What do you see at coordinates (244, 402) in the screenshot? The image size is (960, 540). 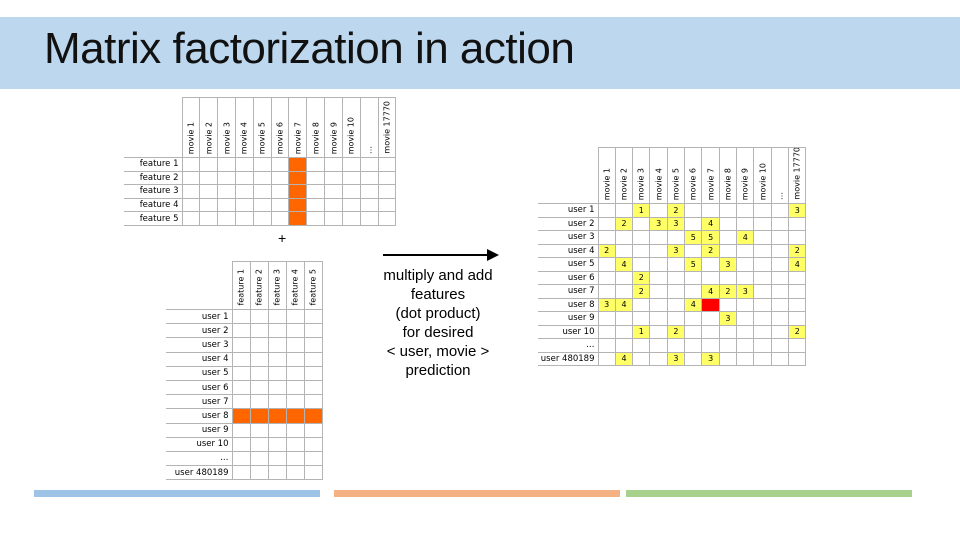 I see `table-row: user 7` at bounding box center [244, 402].